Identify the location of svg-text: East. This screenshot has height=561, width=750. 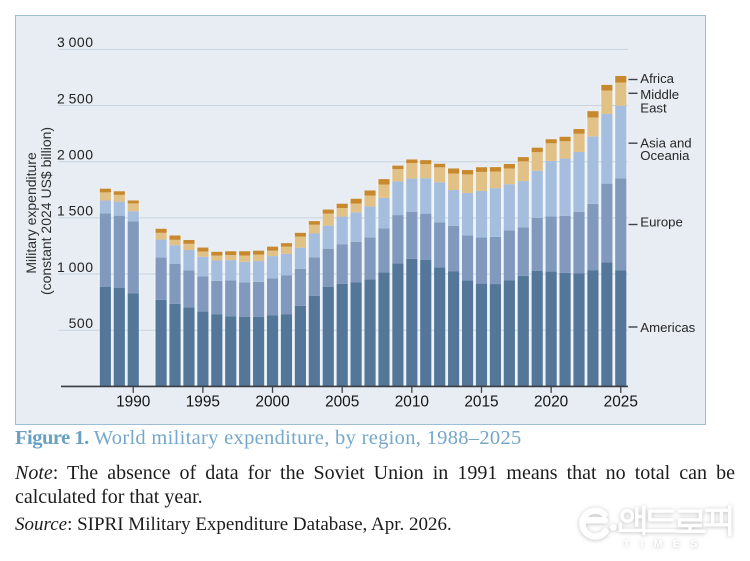
(653, 107).